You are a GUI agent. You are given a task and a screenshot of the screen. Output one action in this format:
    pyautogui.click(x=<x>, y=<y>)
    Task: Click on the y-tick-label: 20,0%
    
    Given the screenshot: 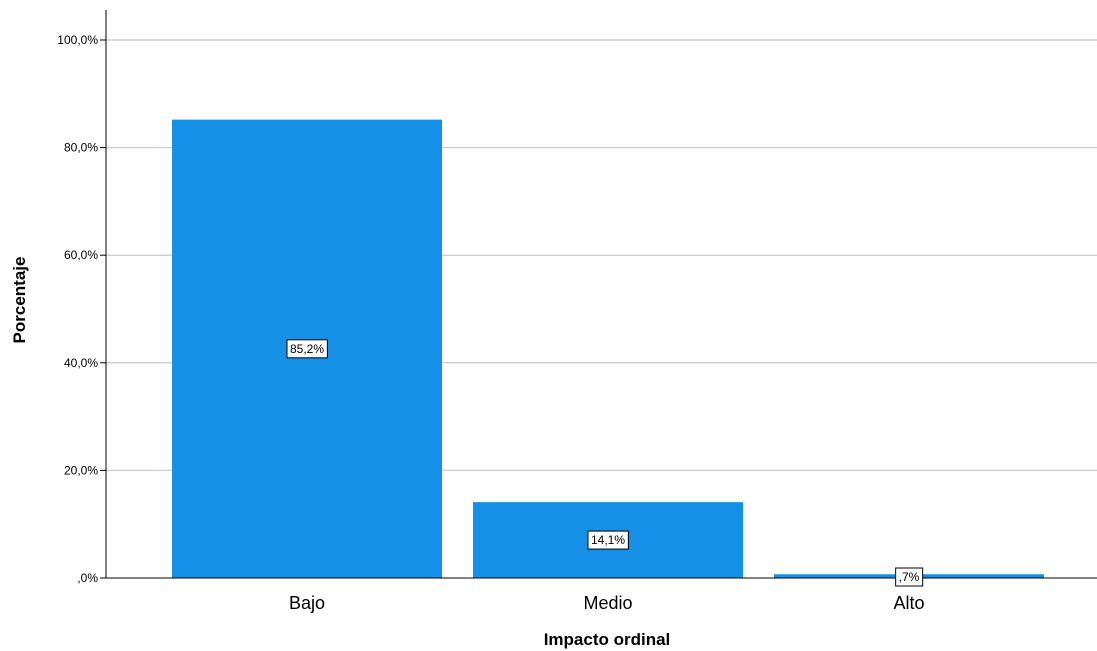 What is the action you would take?
    pyautogui.click(x=81, y=470)
    